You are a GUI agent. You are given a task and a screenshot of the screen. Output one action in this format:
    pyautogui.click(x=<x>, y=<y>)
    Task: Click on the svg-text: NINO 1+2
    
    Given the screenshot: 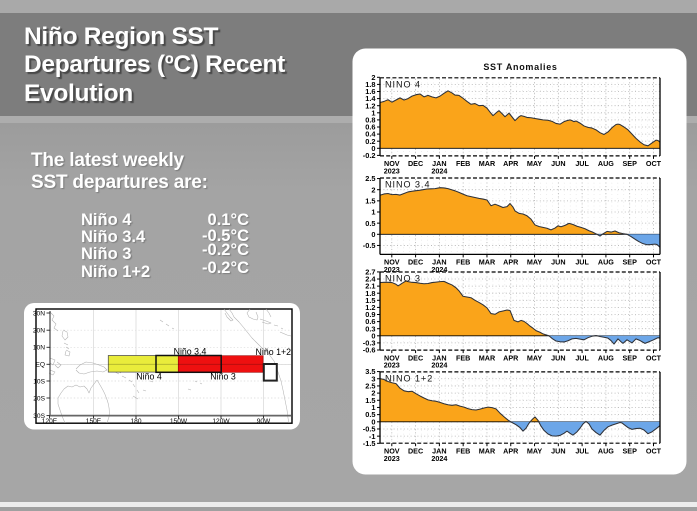 What is the action you would take?
    pyautogui.click(x=409, y=378)
    